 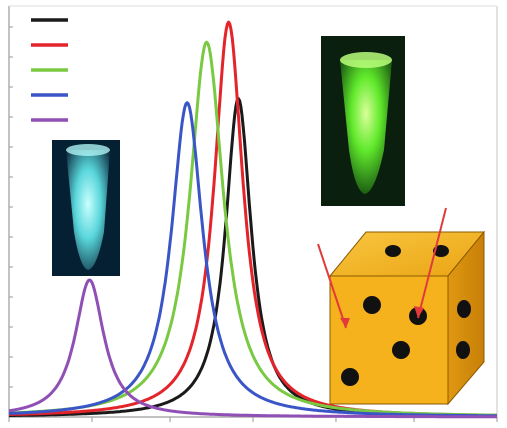 I want to click on y-ticks, so click(x=11, y=222).